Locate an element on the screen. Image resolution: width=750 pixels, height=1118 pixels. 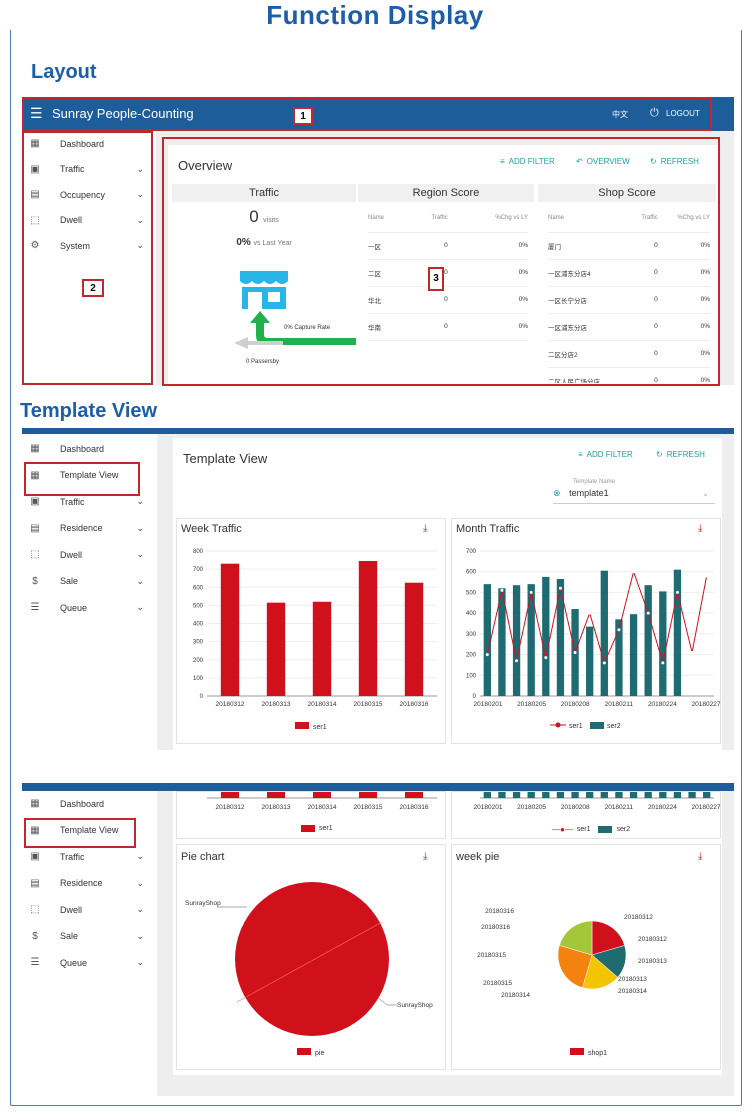
sidebar-item-label: Residence is located at coordinates (81, 883).